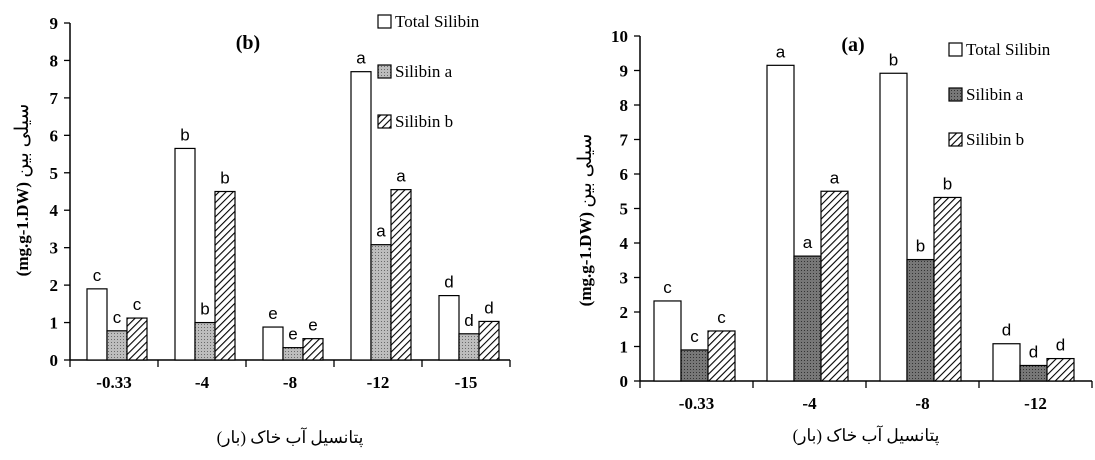 The width and height of the screenshot is (1095, 460). Describe the element at coordinates (619, 36) in the screenshot. I see `y-tick-label: 10` at that location.